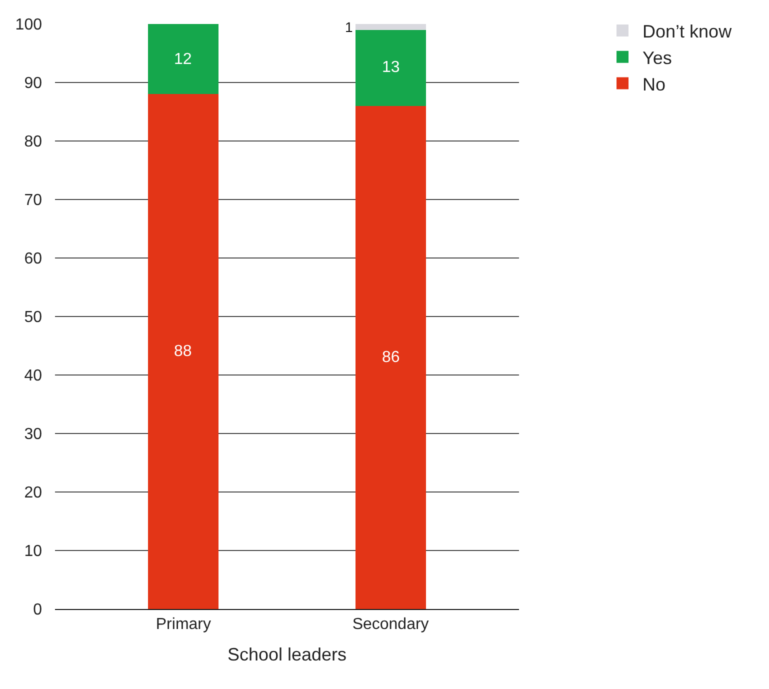 This screenshot has width=769, height=689. I want to click on y-tick-label: 100, so click(28, 25).